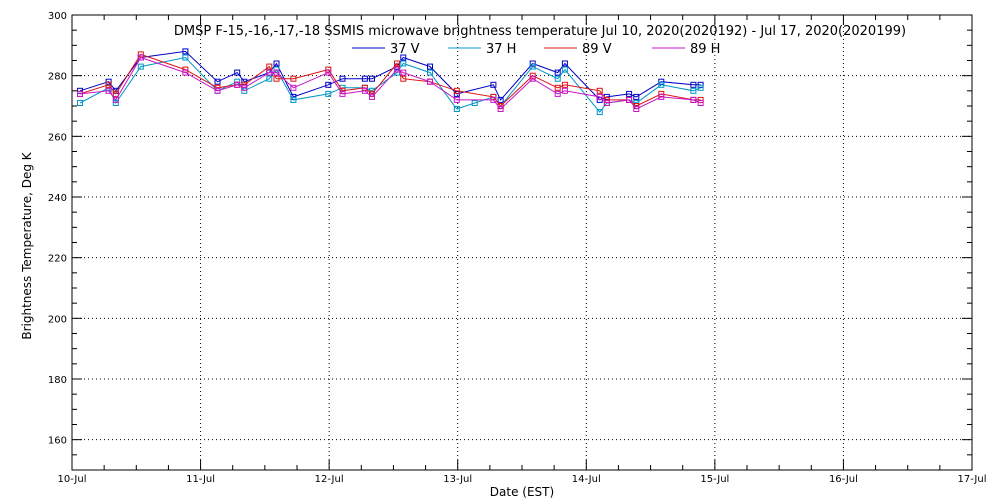  What do you see at coordinates (405, 49) in the screenshot?
I see `legend-label: 37 V` at bounding box center [405, 49].